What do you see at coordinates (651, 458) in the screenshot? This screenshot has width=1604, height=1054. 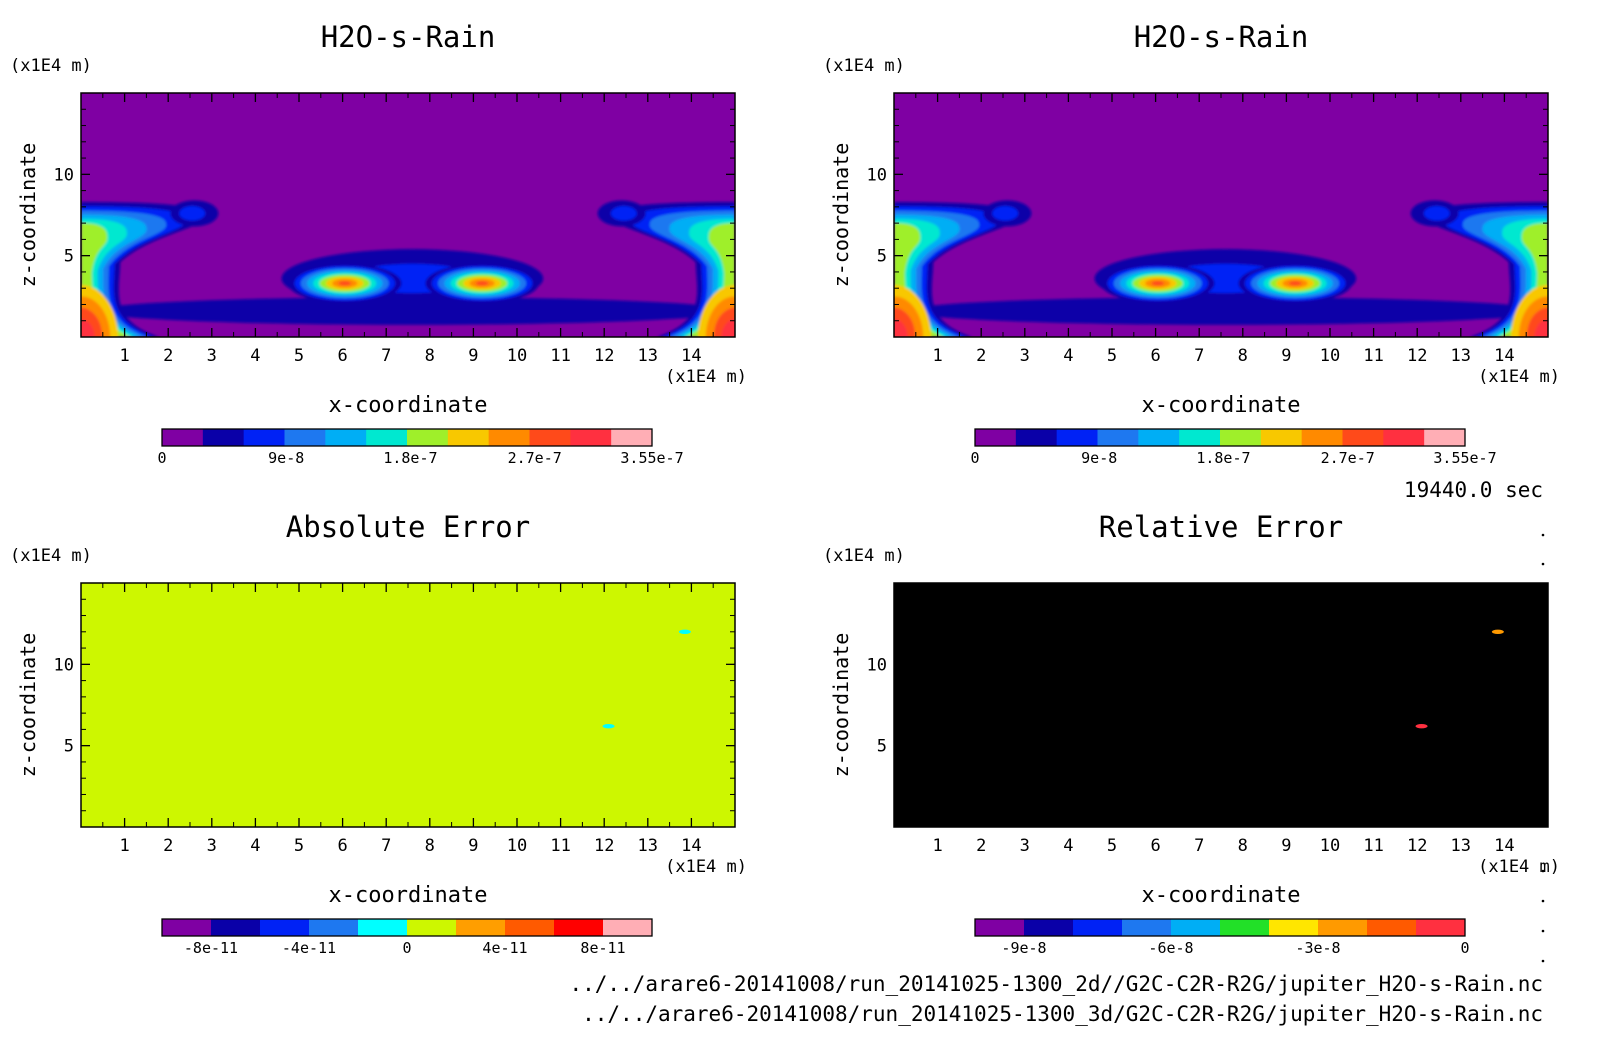 I see `colorbar-label: 3.55e-7` at bounding box center [651, 458].